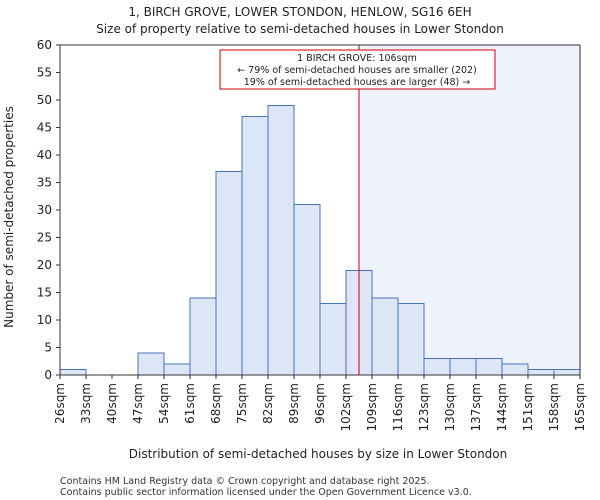  Describe the element at coordinates (44, 155) in the screenshot. I see `y-tick-label: 40` at that location.